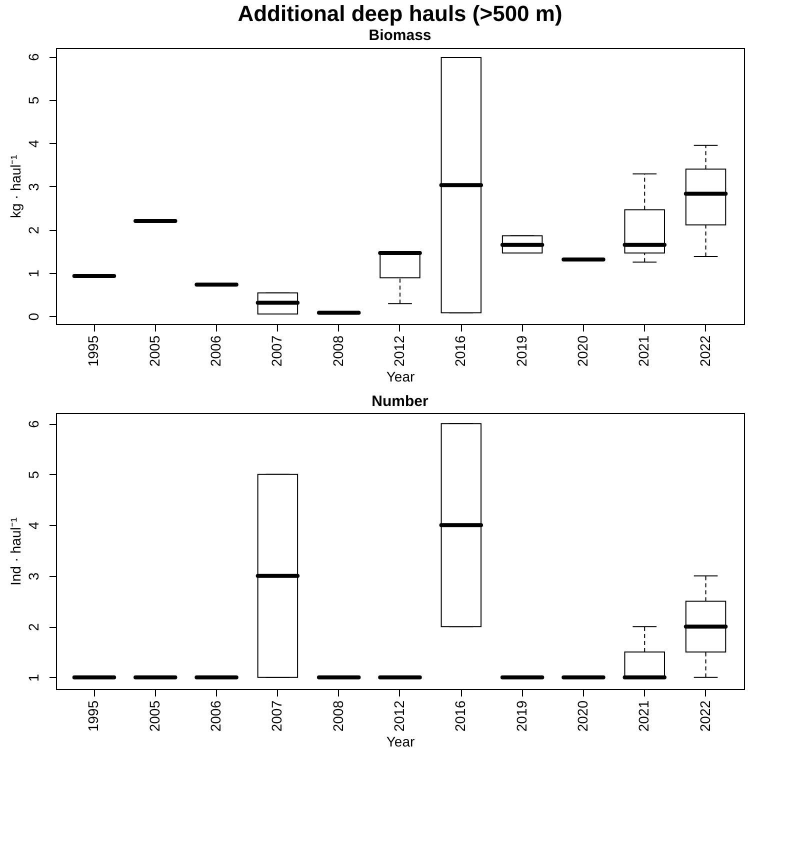  I want to click on chart-title: Number, so click(400, 401).